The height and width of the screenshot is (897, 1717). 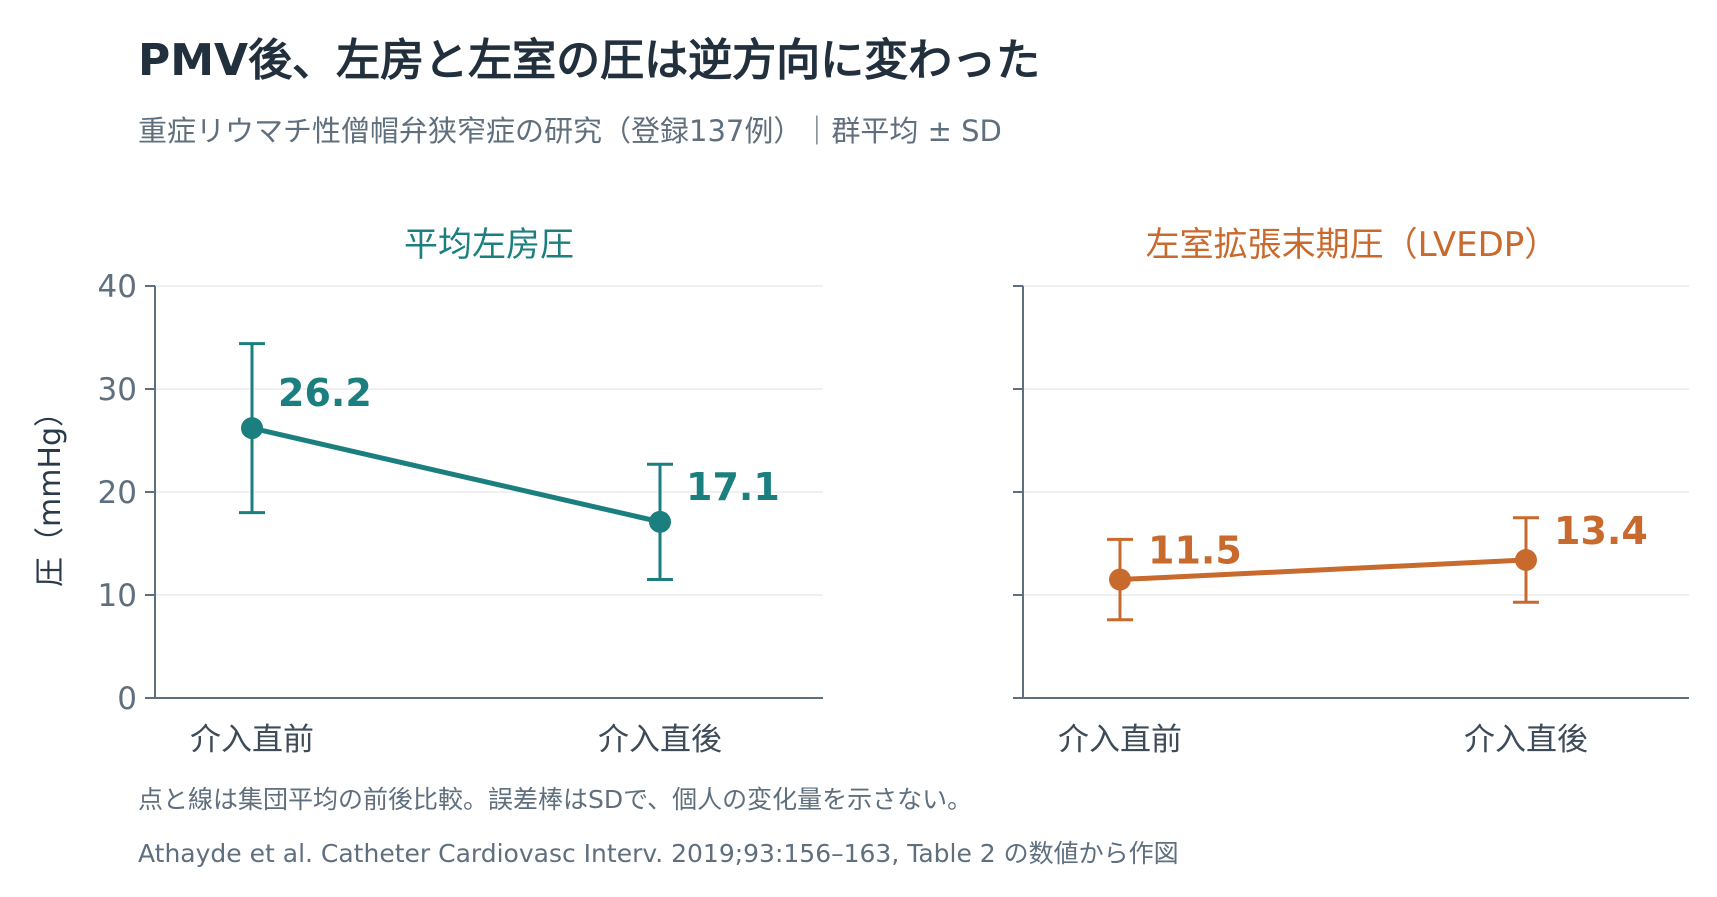 I want to click on data-label: 11.5, so click(x=1195, y=551).